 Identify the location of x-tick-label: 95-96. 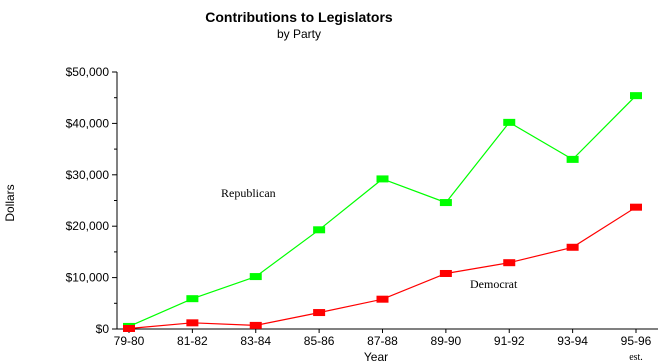
(636, 341).